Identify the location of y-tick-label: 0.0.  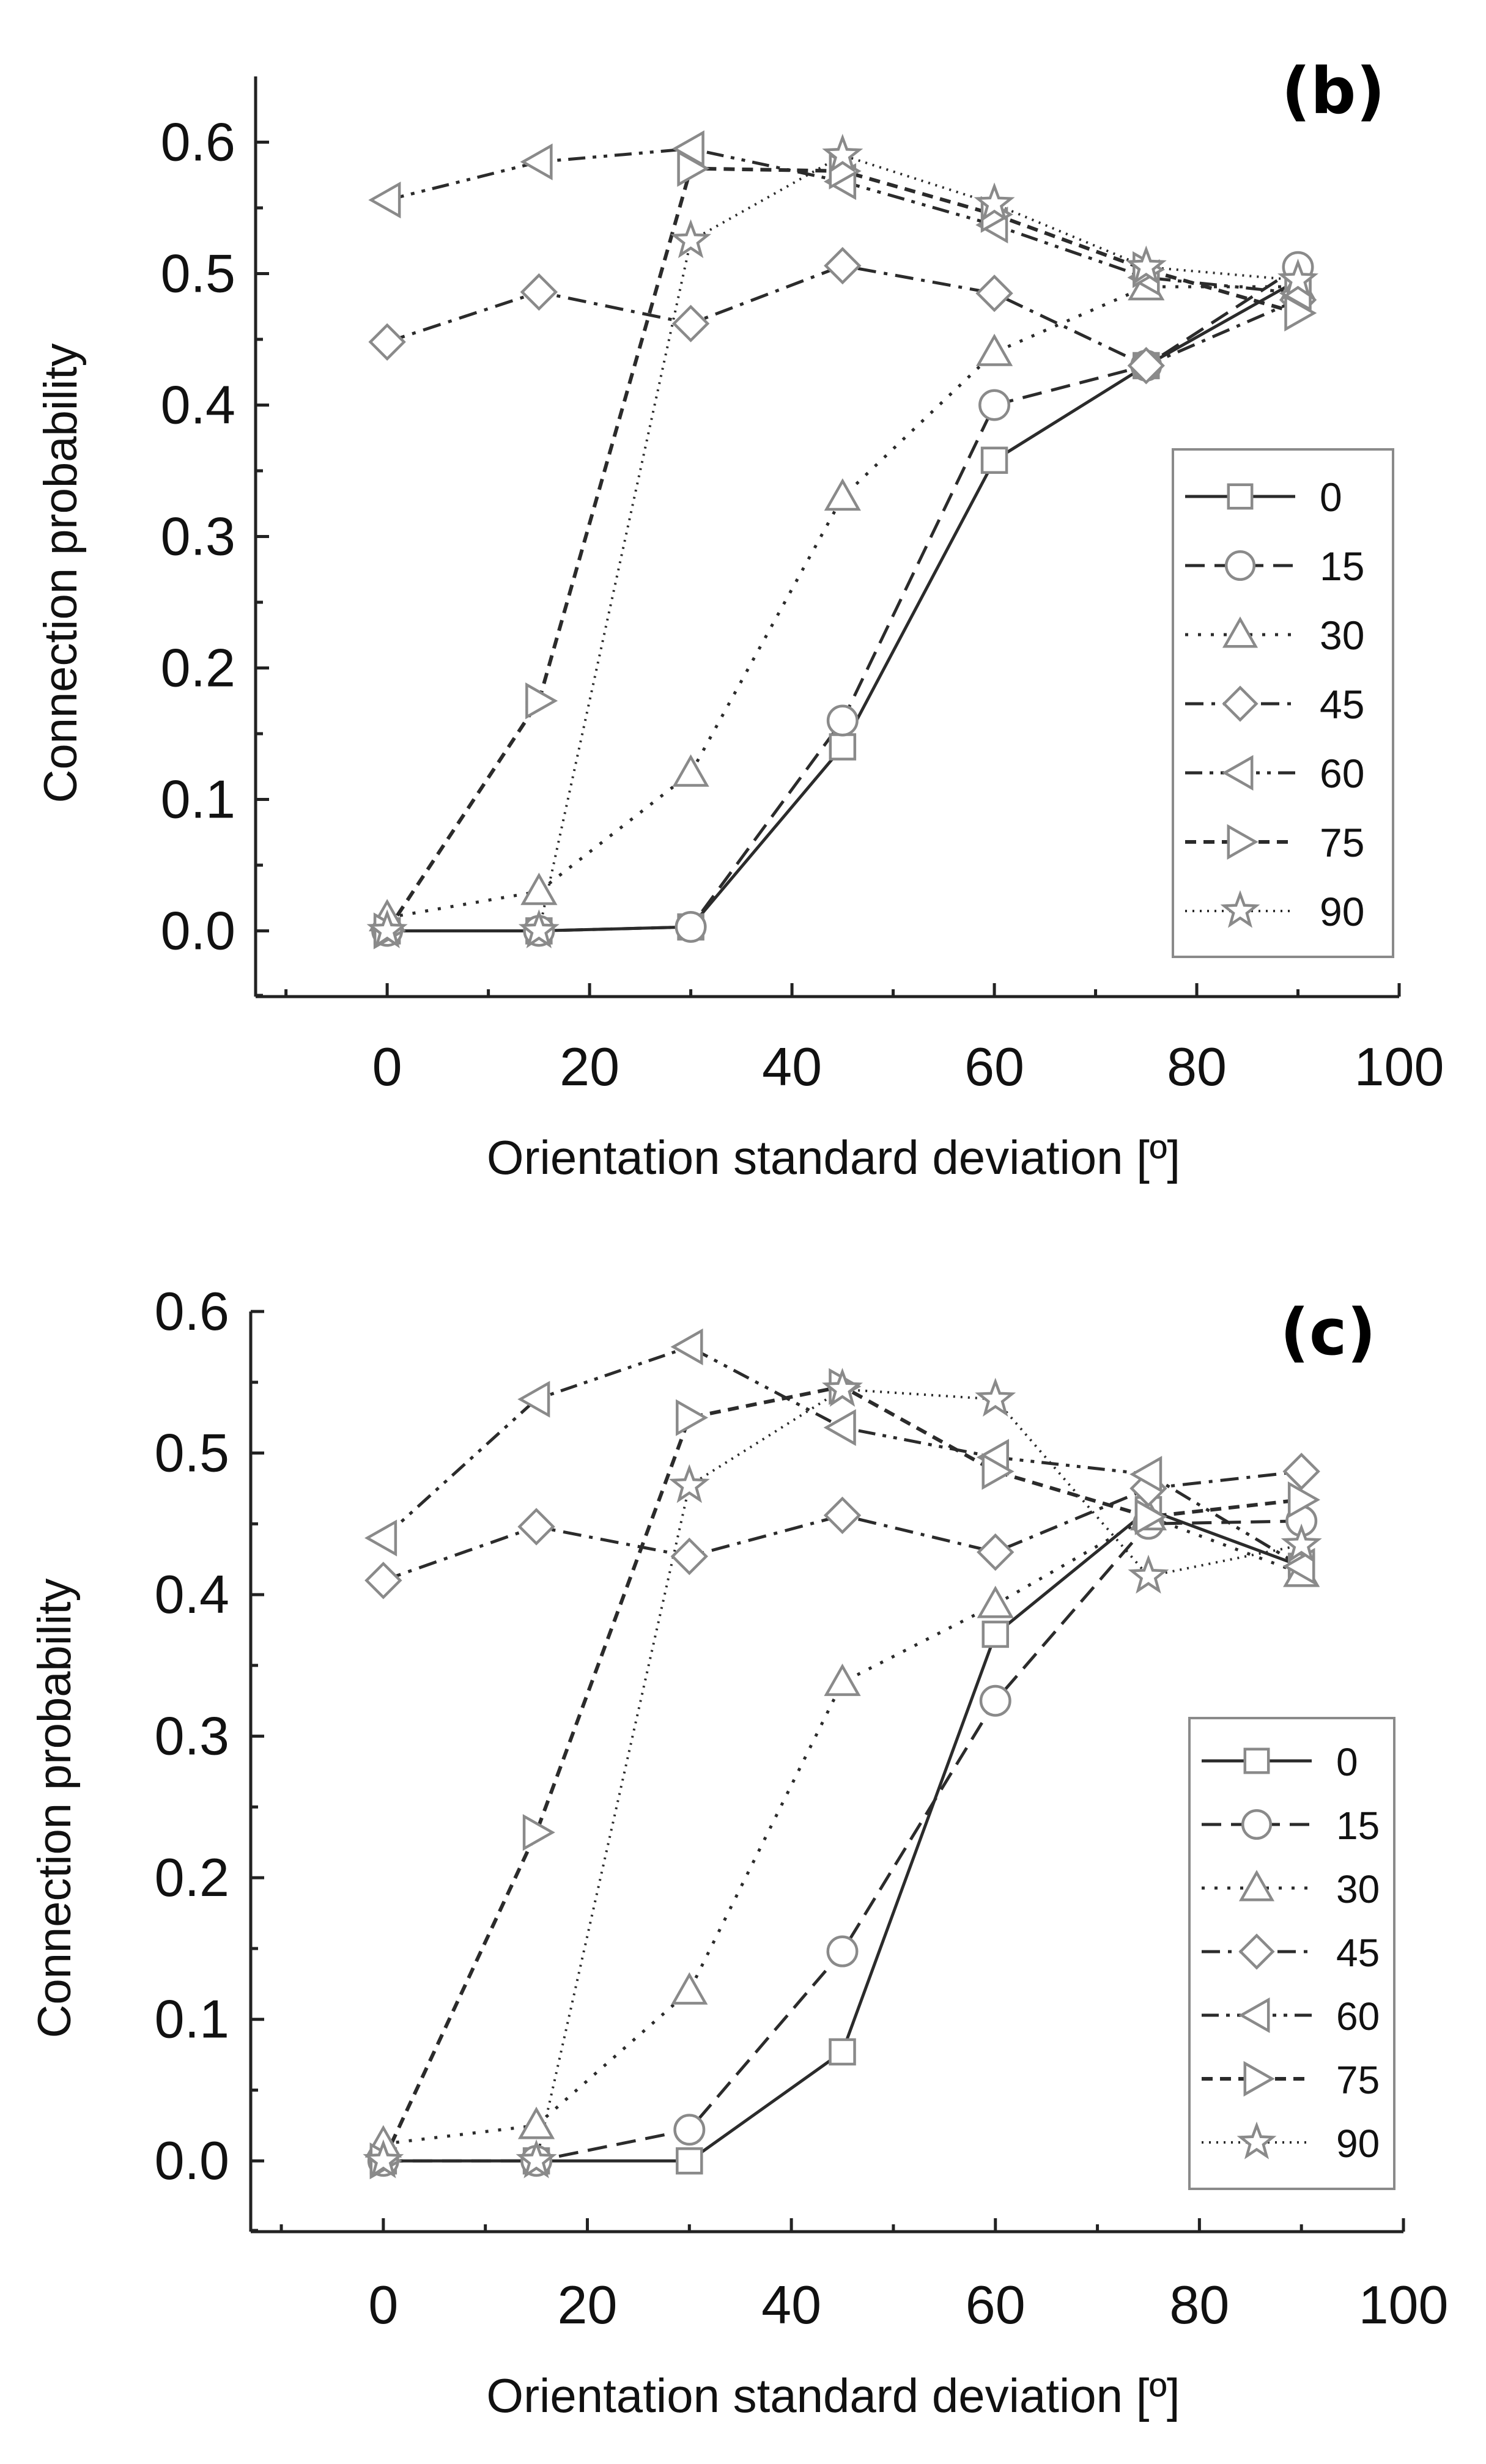
(198, 931).